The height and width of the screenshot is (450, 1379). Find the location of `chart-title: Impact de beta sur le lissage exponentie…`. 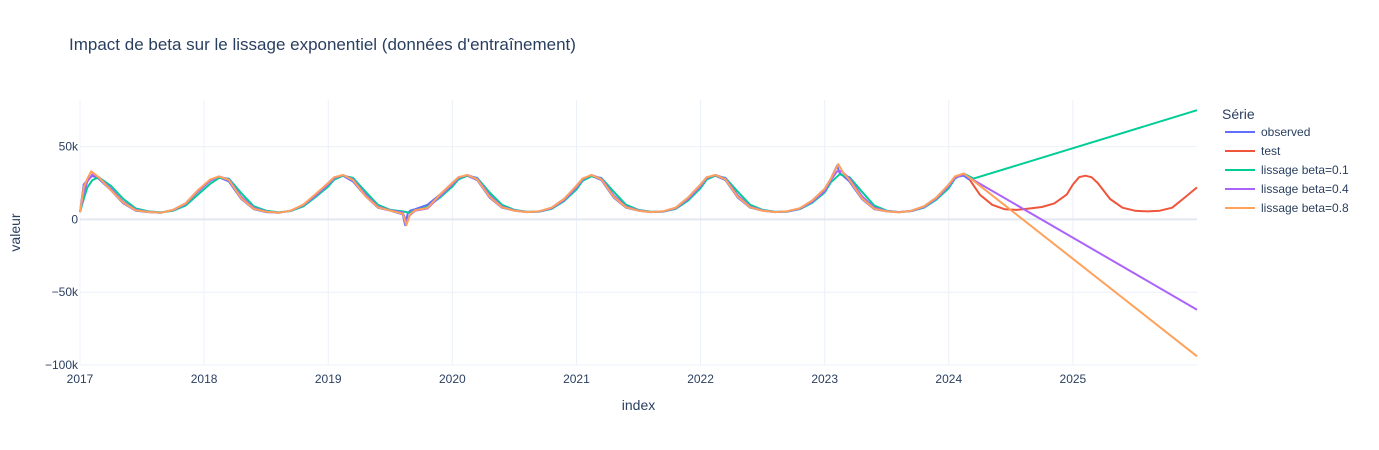

chart-title: Impact de beta sur le lissage exponentie… is located at coordinates (322, 44).